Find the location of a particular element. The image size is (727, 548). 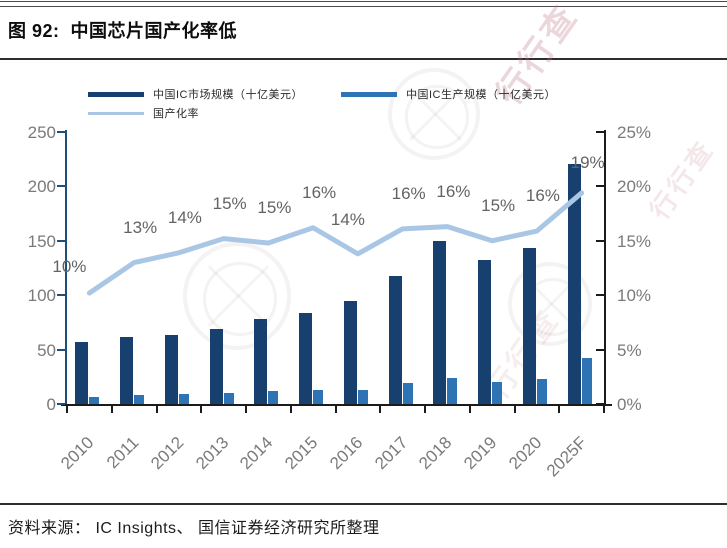

bar-production-2020 is located at coordinates (541, 391).